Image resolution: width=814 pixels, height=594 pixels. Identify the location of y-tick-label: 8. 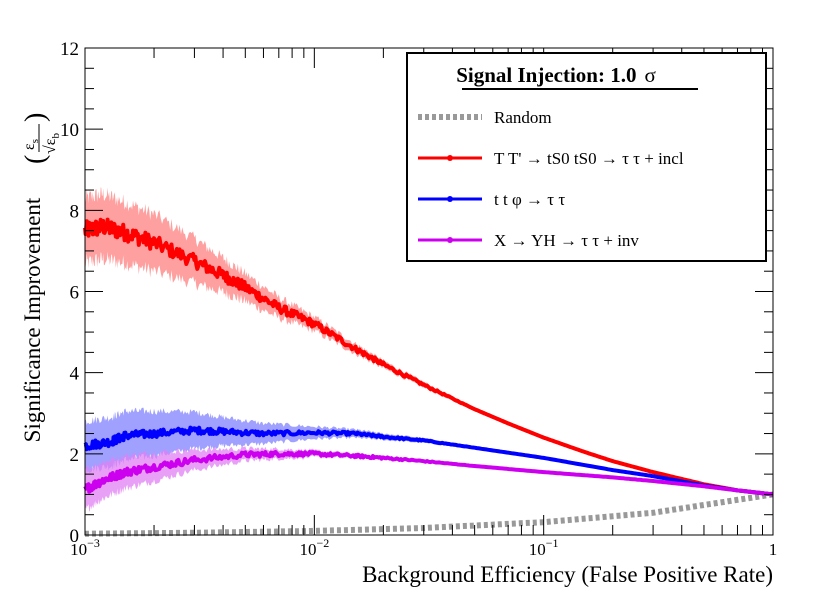
(75, 211).